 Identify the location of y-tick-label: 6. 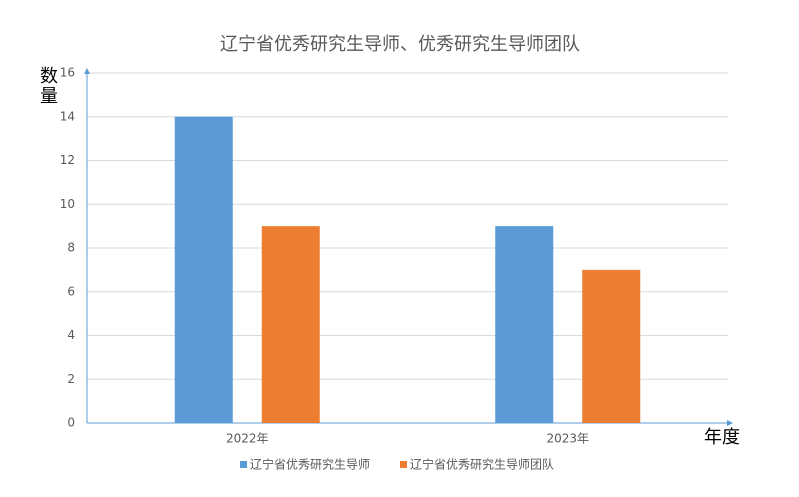
(71, 291).